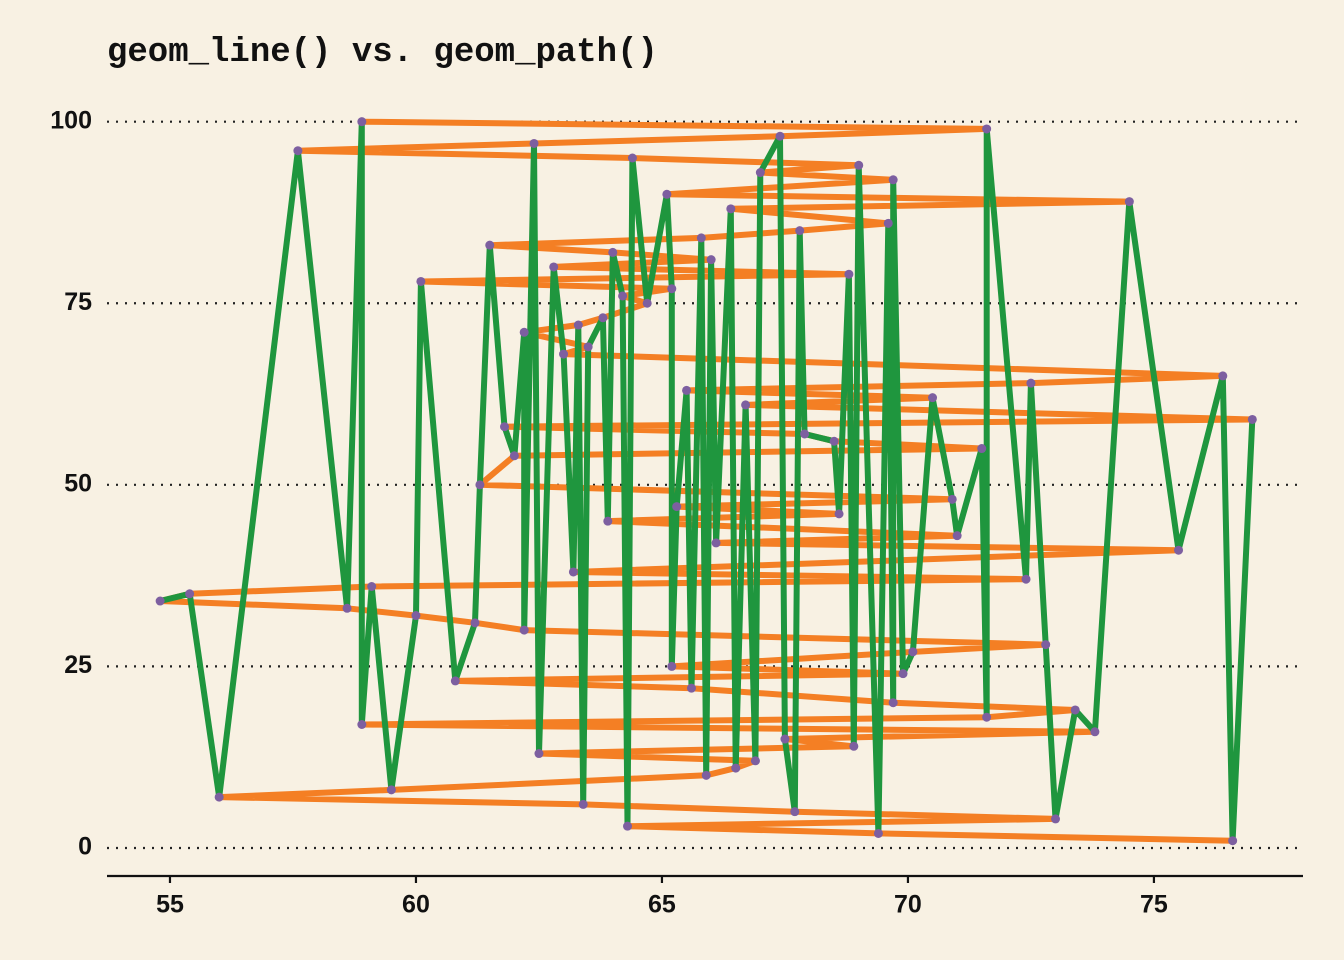 Image resolution: width=1344 pixels, height=960 pixels. I want to click on y-tick-label: 0, so click(85, 847).